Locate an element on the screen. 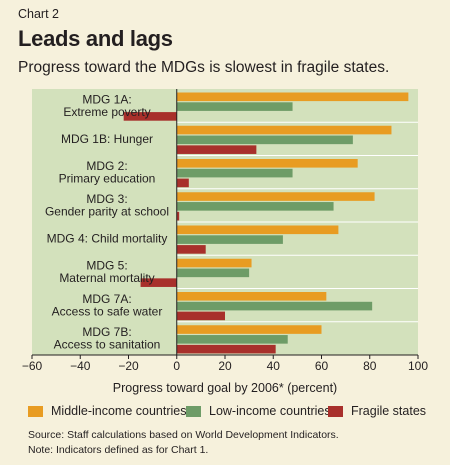  x-tick-label: 0 is located at coordinates (176, 366).